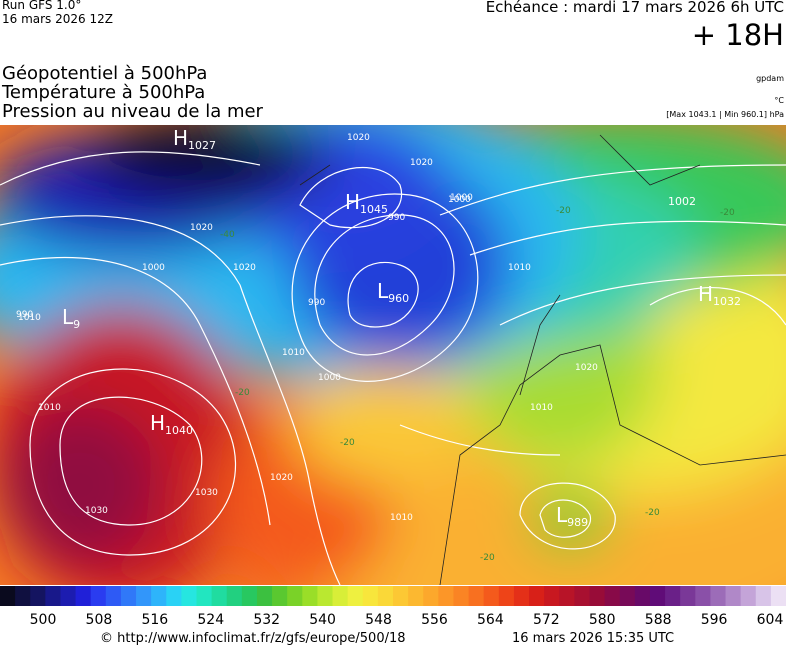  Describe the element at coordinates (658, 620) in the screenshot. I see `colorbar-tick-label: 588` at that location.